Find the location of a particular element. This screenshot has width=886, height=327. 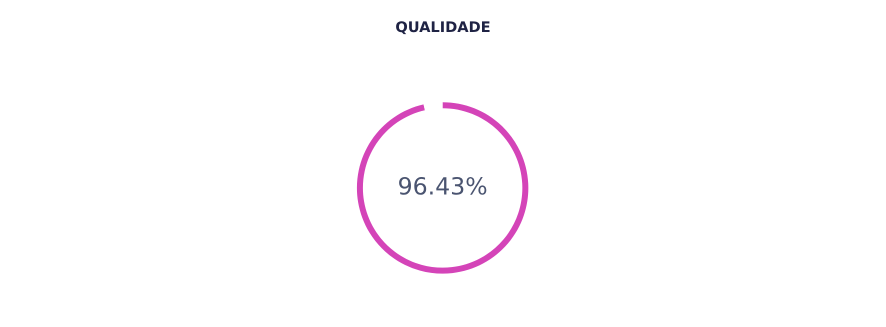

chart-title: QUALIDADE is located at coordinates (443, 27).